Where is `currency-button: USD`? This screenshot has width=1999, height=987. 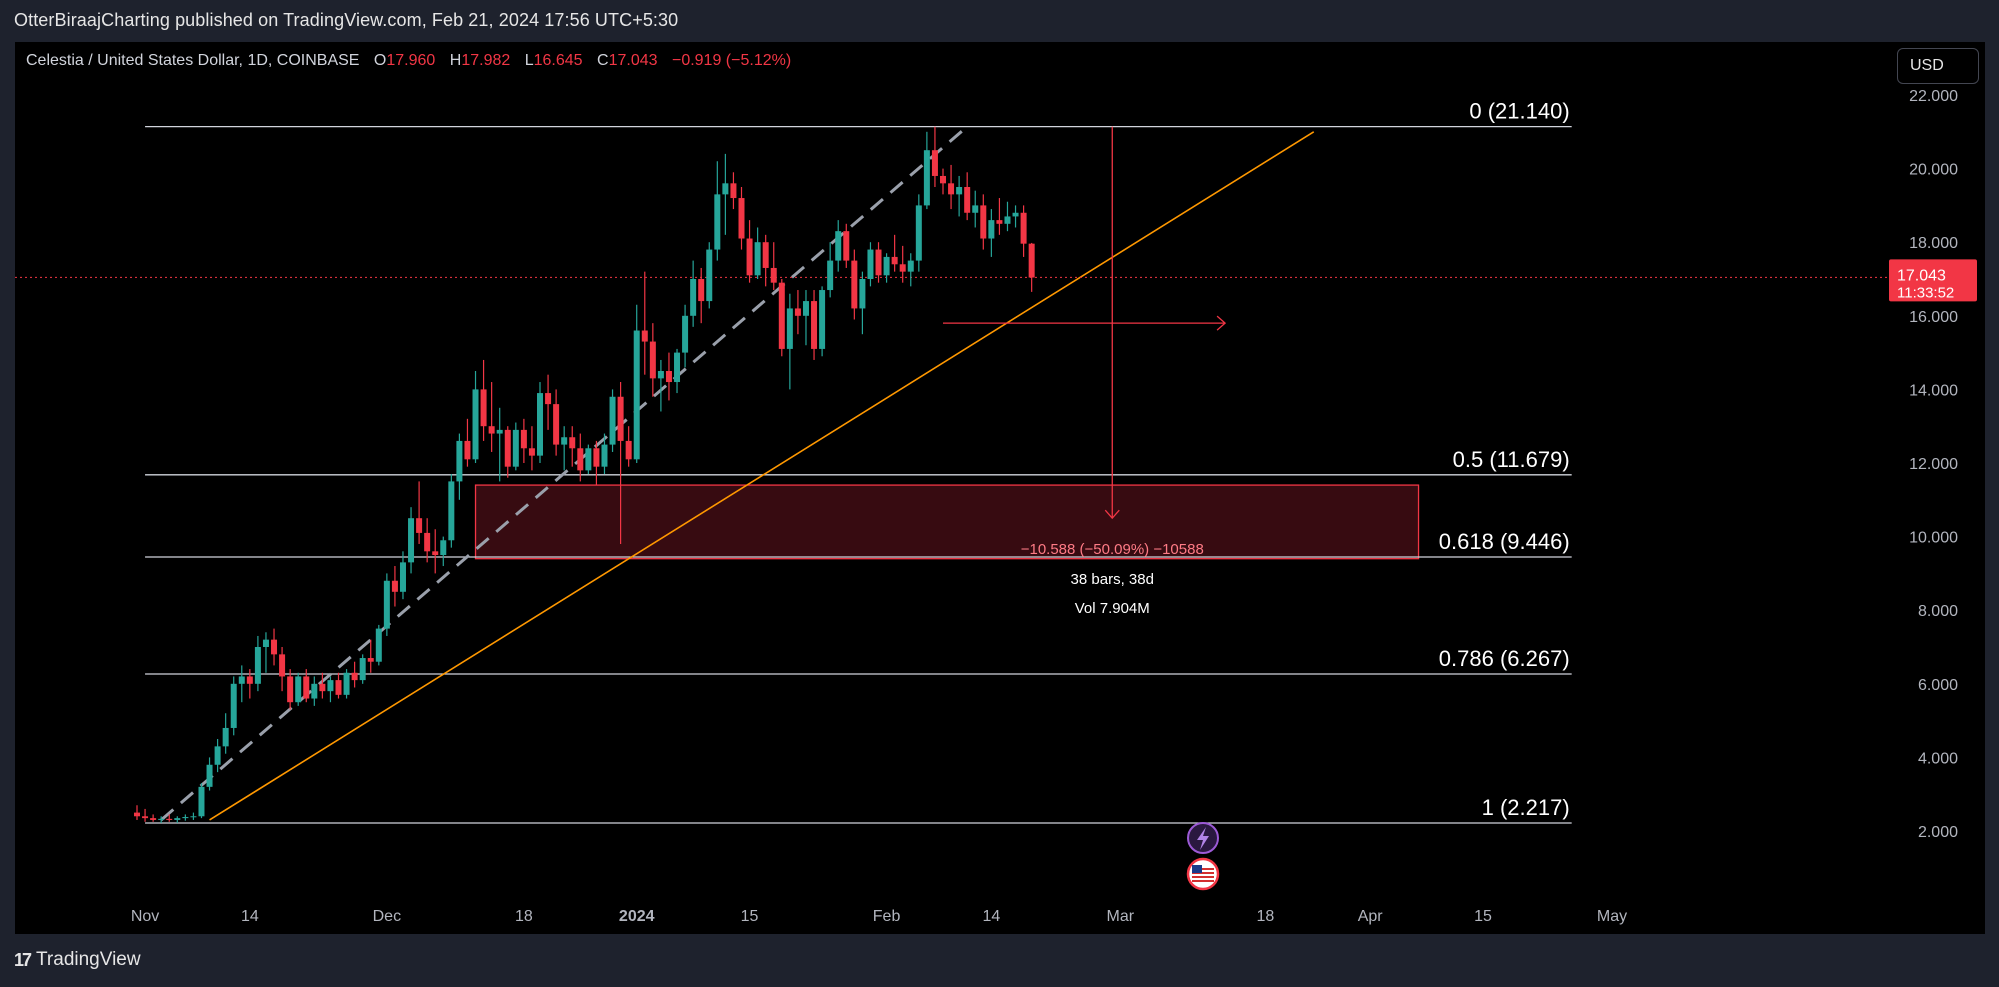
currency-button: USD is located at coordinates (1938, 66).